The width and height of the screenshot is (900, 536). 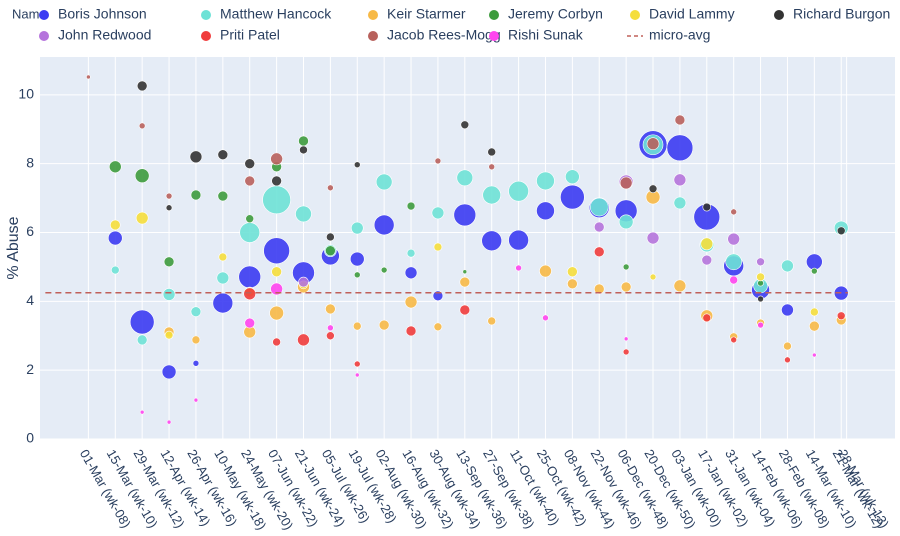 What do you see at coordinates (679, 35) in the screenshot?
I see `legend-label: micro-avg` at bounding box center [679, 35].